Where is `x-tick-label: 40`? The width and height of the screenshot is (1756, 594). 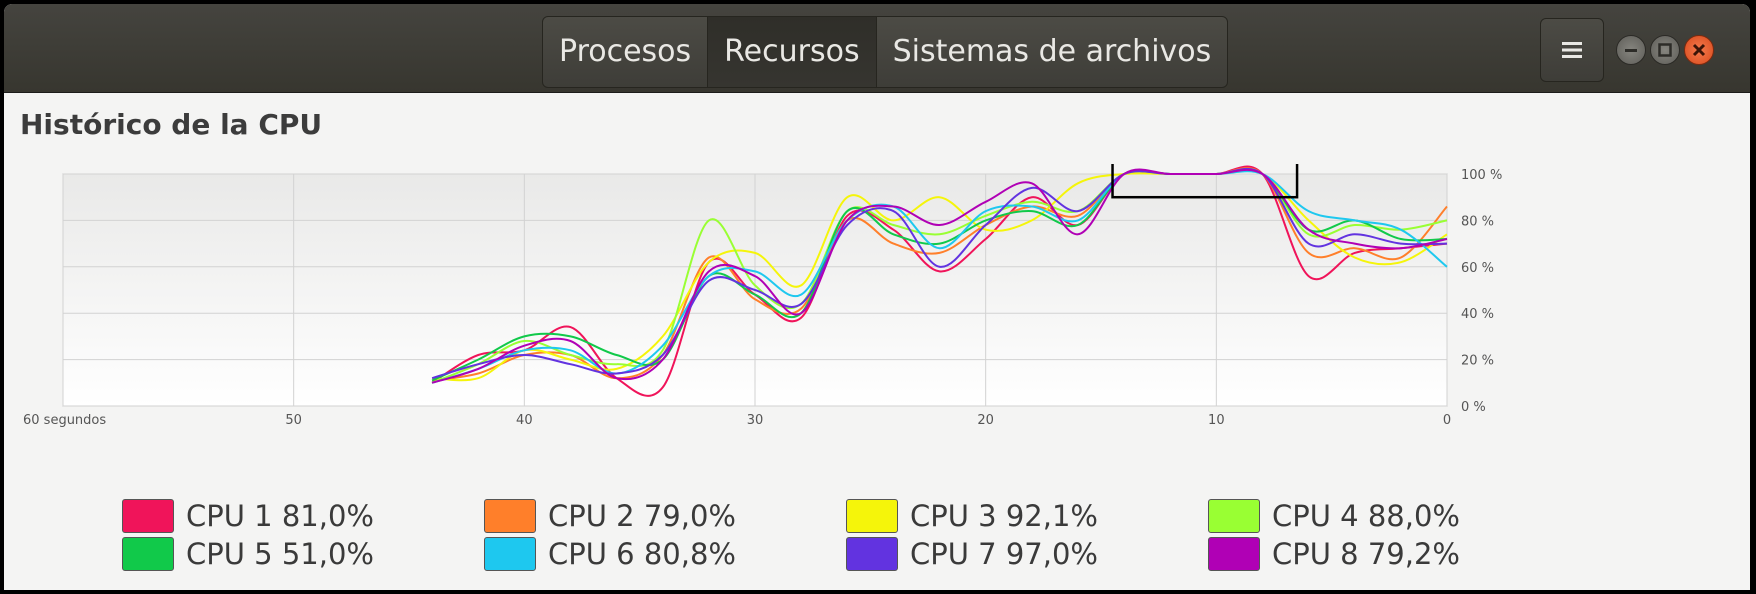
x-tick-label: 40 is located at coordinates (524, 420).